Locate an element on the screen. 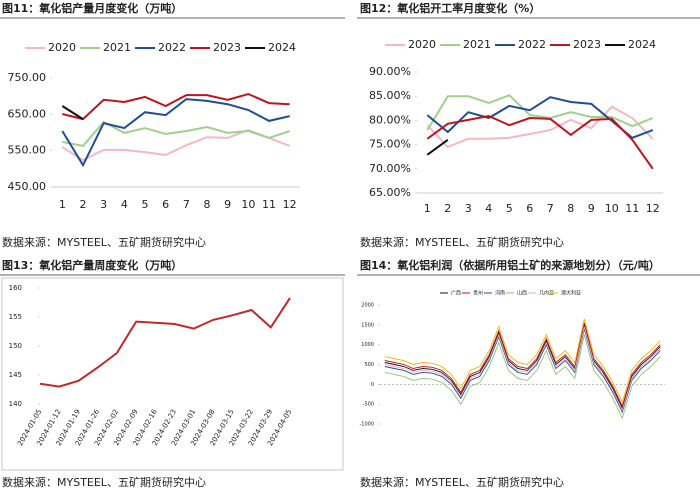 The width and height of the screenshot is (700, 492). chart-title: 图12：氧化铝开工率月度变化（%） is located at coordinates (450, 8).